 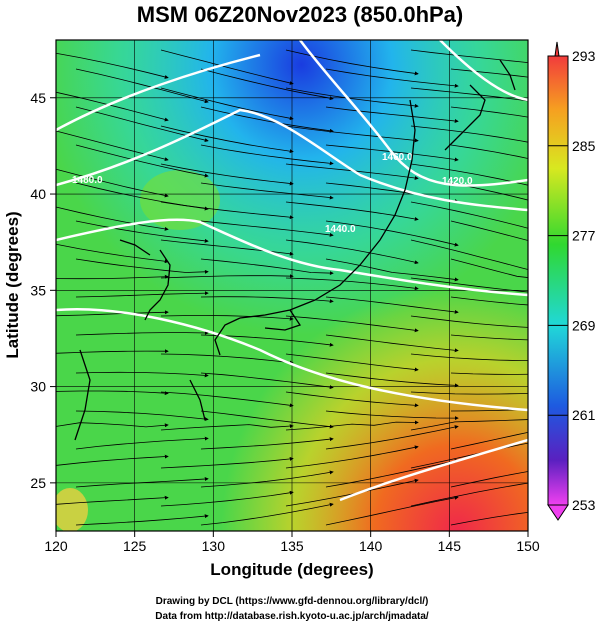 What do you see at coordinates (38, 483) in the screenshot?
I see `y-tick-label: 25` at bounding box center [38, 483].